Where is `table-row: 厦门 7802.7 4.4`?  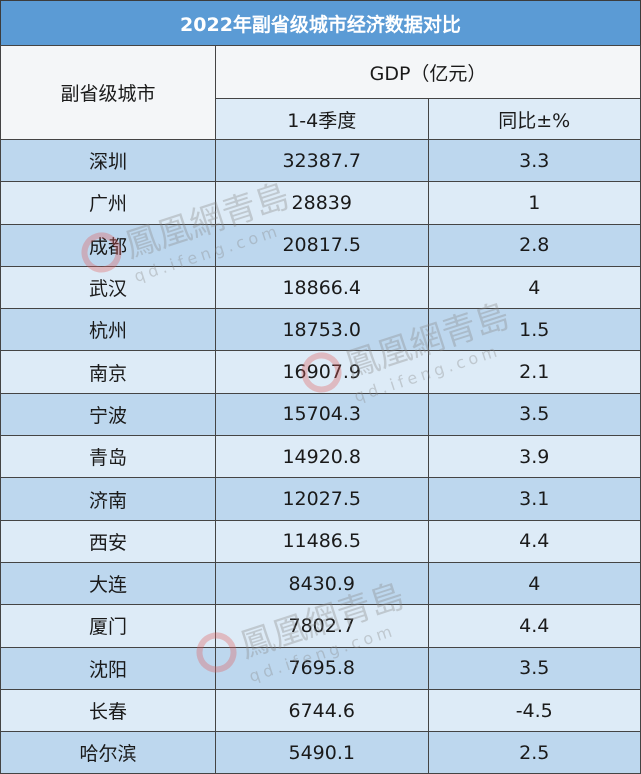
table-row: 厦门 7802.7 4.4 is located at coordinates (320, 626).